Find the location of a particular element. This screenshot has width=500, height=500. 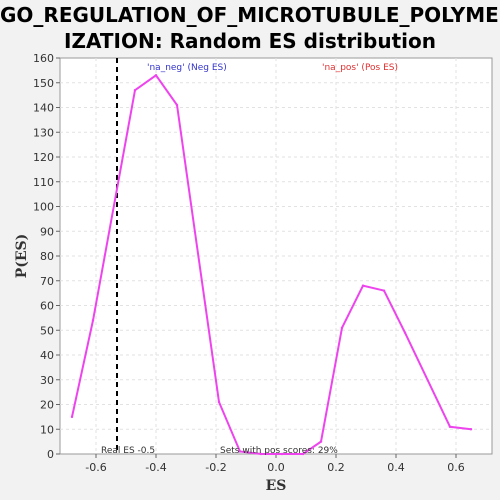

x-tick-label: -0.4 is located at coordinates (155, 467).